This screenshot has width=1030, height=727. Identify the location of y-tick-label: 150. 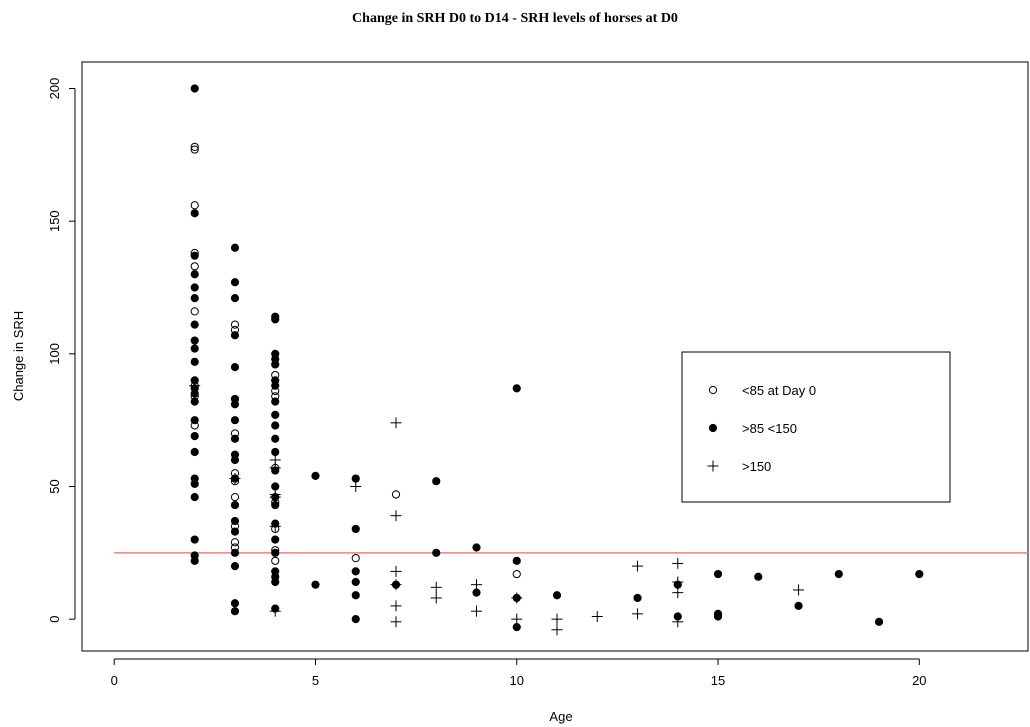
(54, 221).